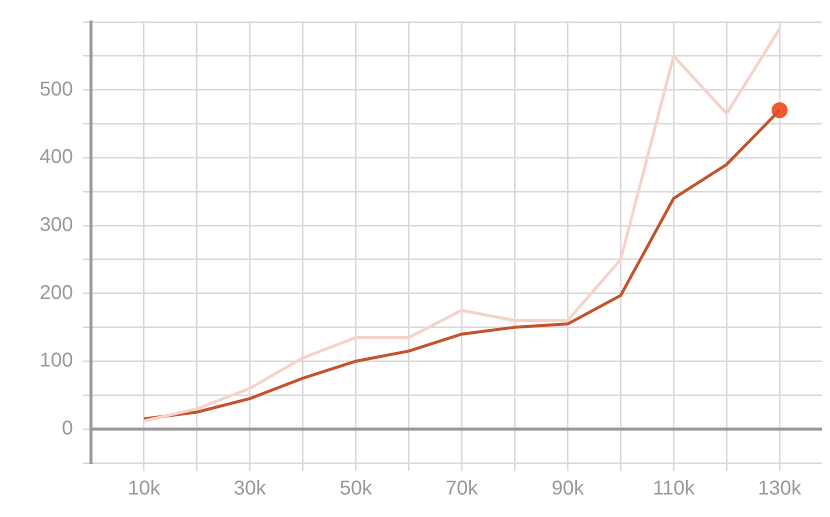 The image size is (830, 517). Describe the element at coordinates (251, 489) in the screenshot. I see `x-tick-label: 30k` at that location.